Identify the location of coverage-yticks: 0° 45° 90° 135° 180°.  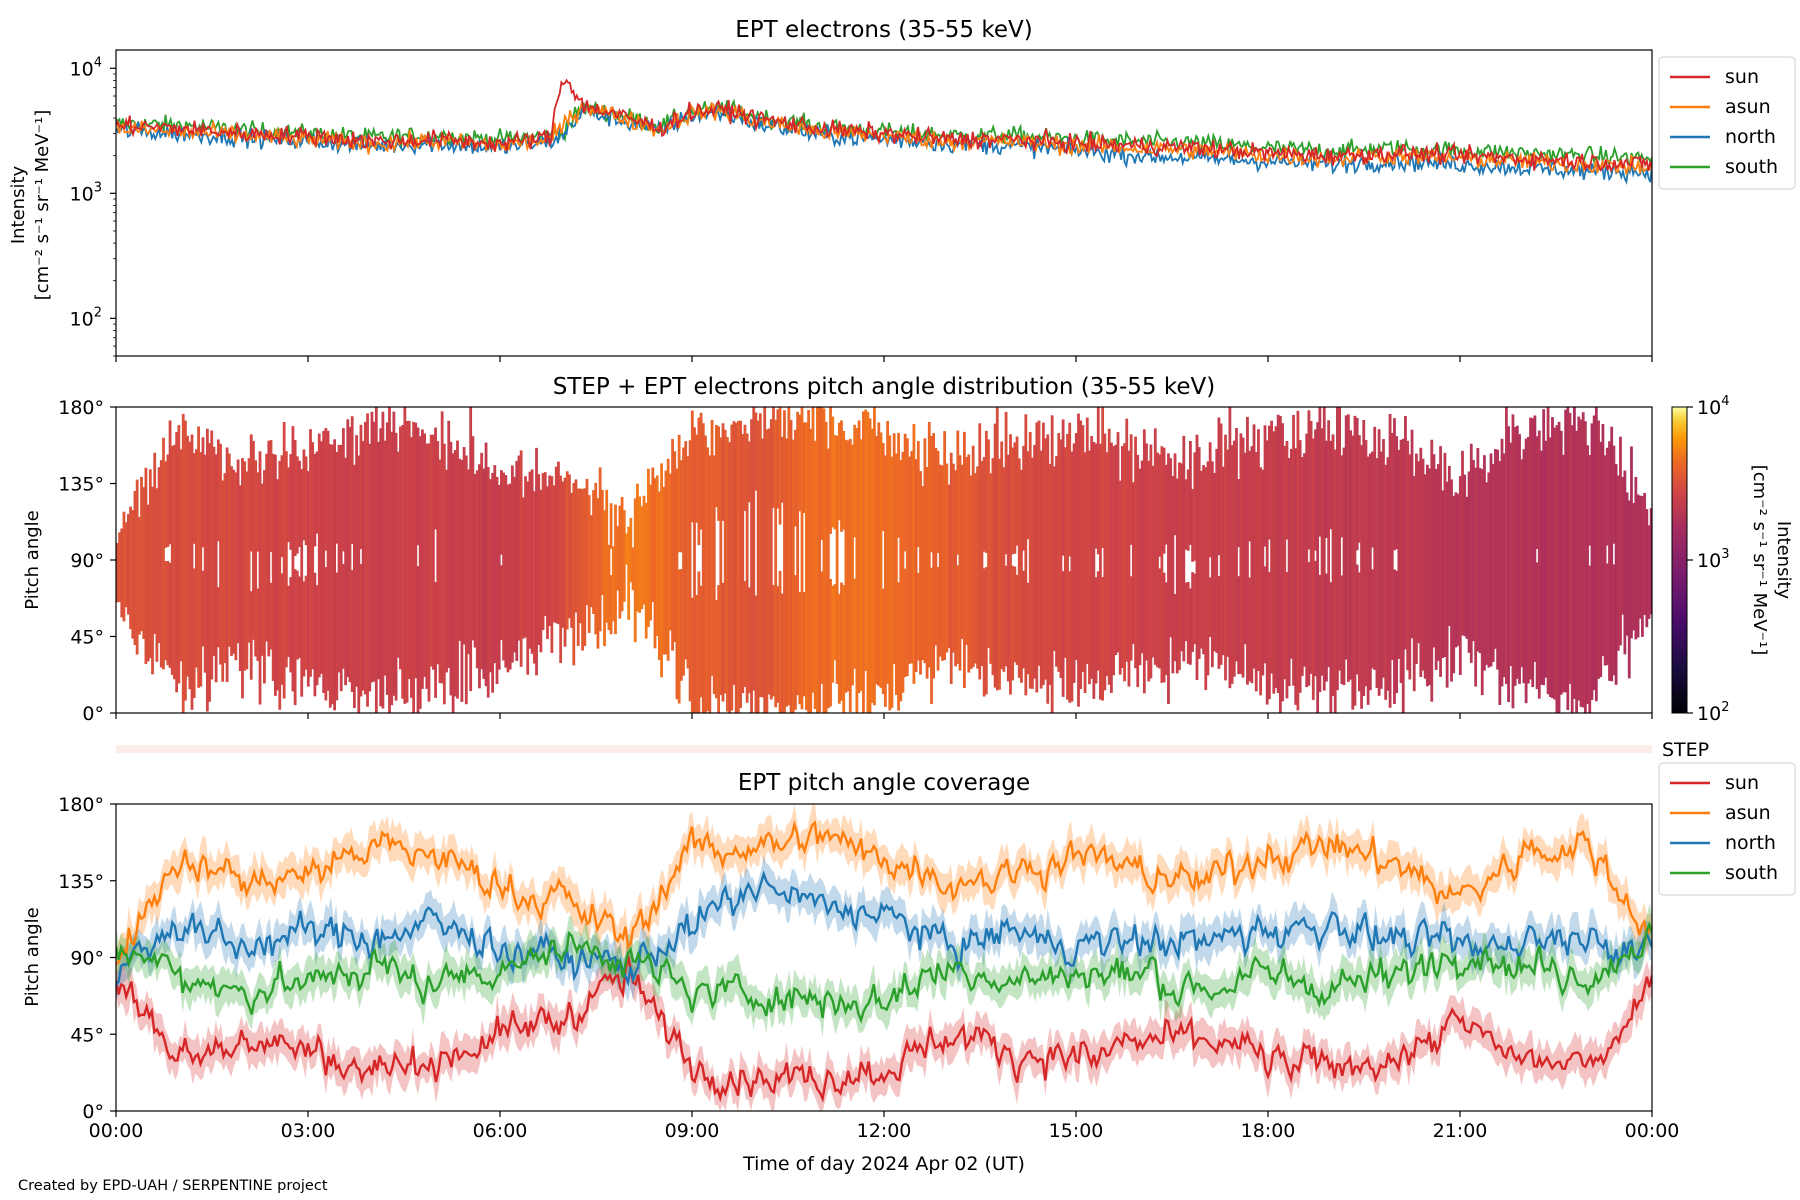
(87, 958).